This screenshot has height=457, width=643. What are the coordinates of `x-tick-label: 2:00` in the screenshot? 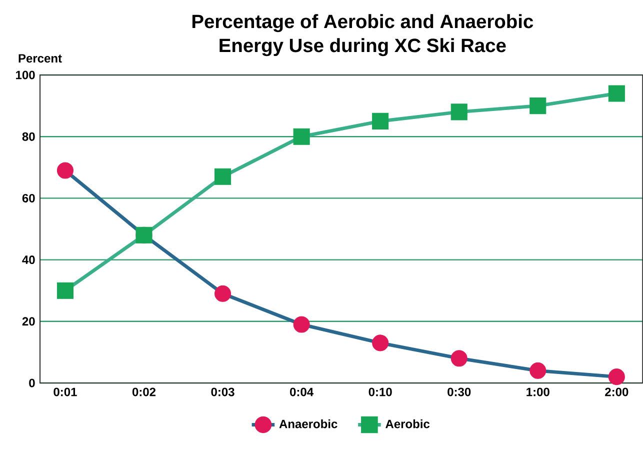 It's located at (616, 392).